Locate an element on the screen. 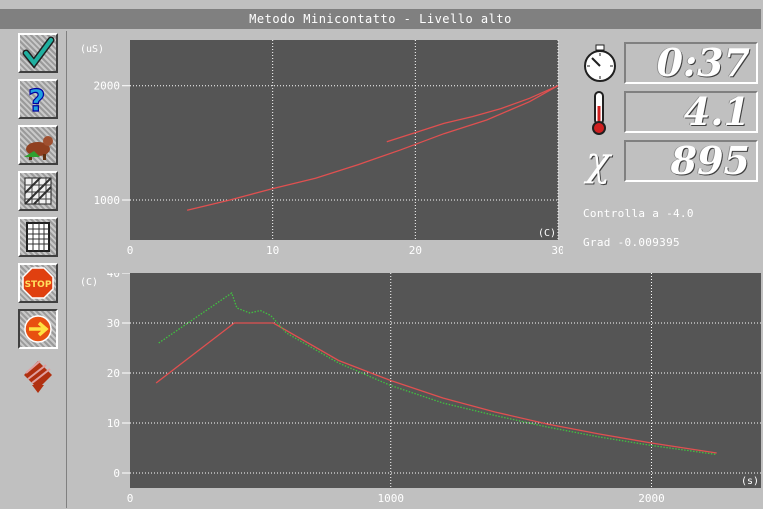 The image size is (763, 509). stop-button: STOP is located at coordinates (38, 283).